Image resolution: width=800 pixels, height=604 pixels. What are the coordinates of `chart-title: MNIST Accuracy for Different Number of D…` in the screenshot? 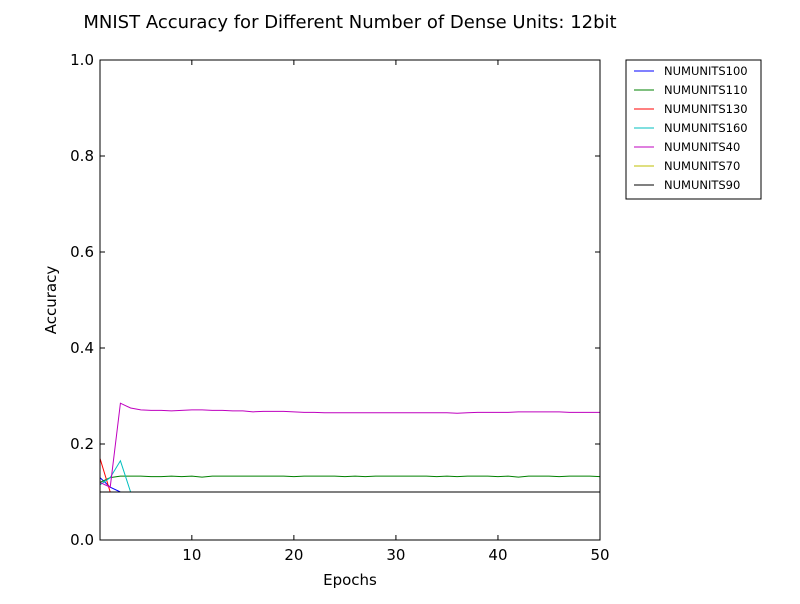 It's located at (349, 22).